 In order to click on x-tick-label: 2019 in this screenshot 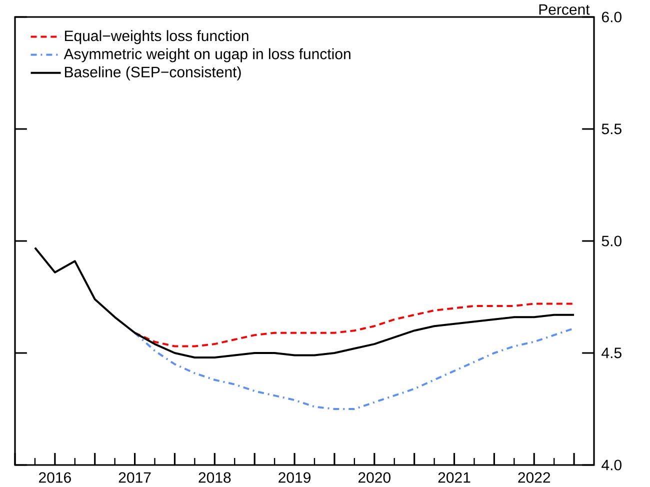, I will do `click(294, 477)`.